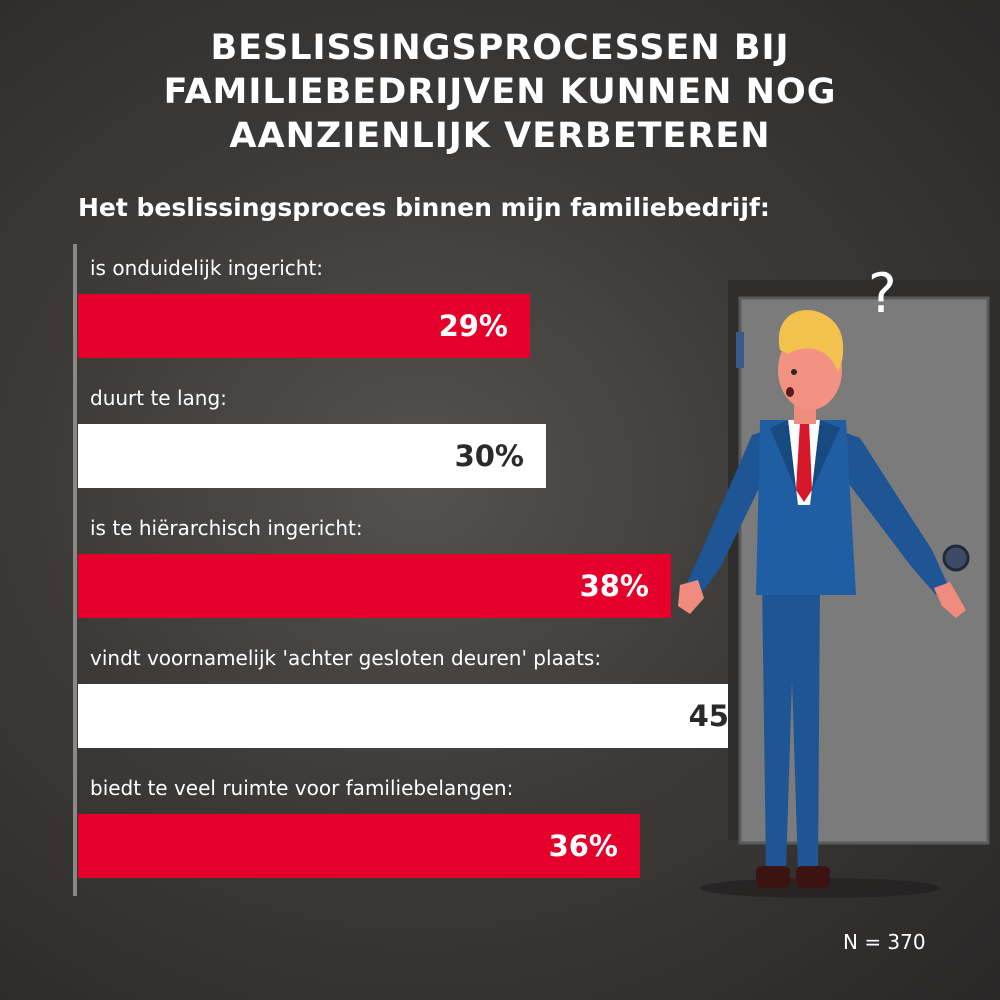 This screenshot has height=1000, width=1000. What do you see at coordinates (614, 586) in the screenshot?
I see `value-label: 38%` at bounding box center [614, 586].